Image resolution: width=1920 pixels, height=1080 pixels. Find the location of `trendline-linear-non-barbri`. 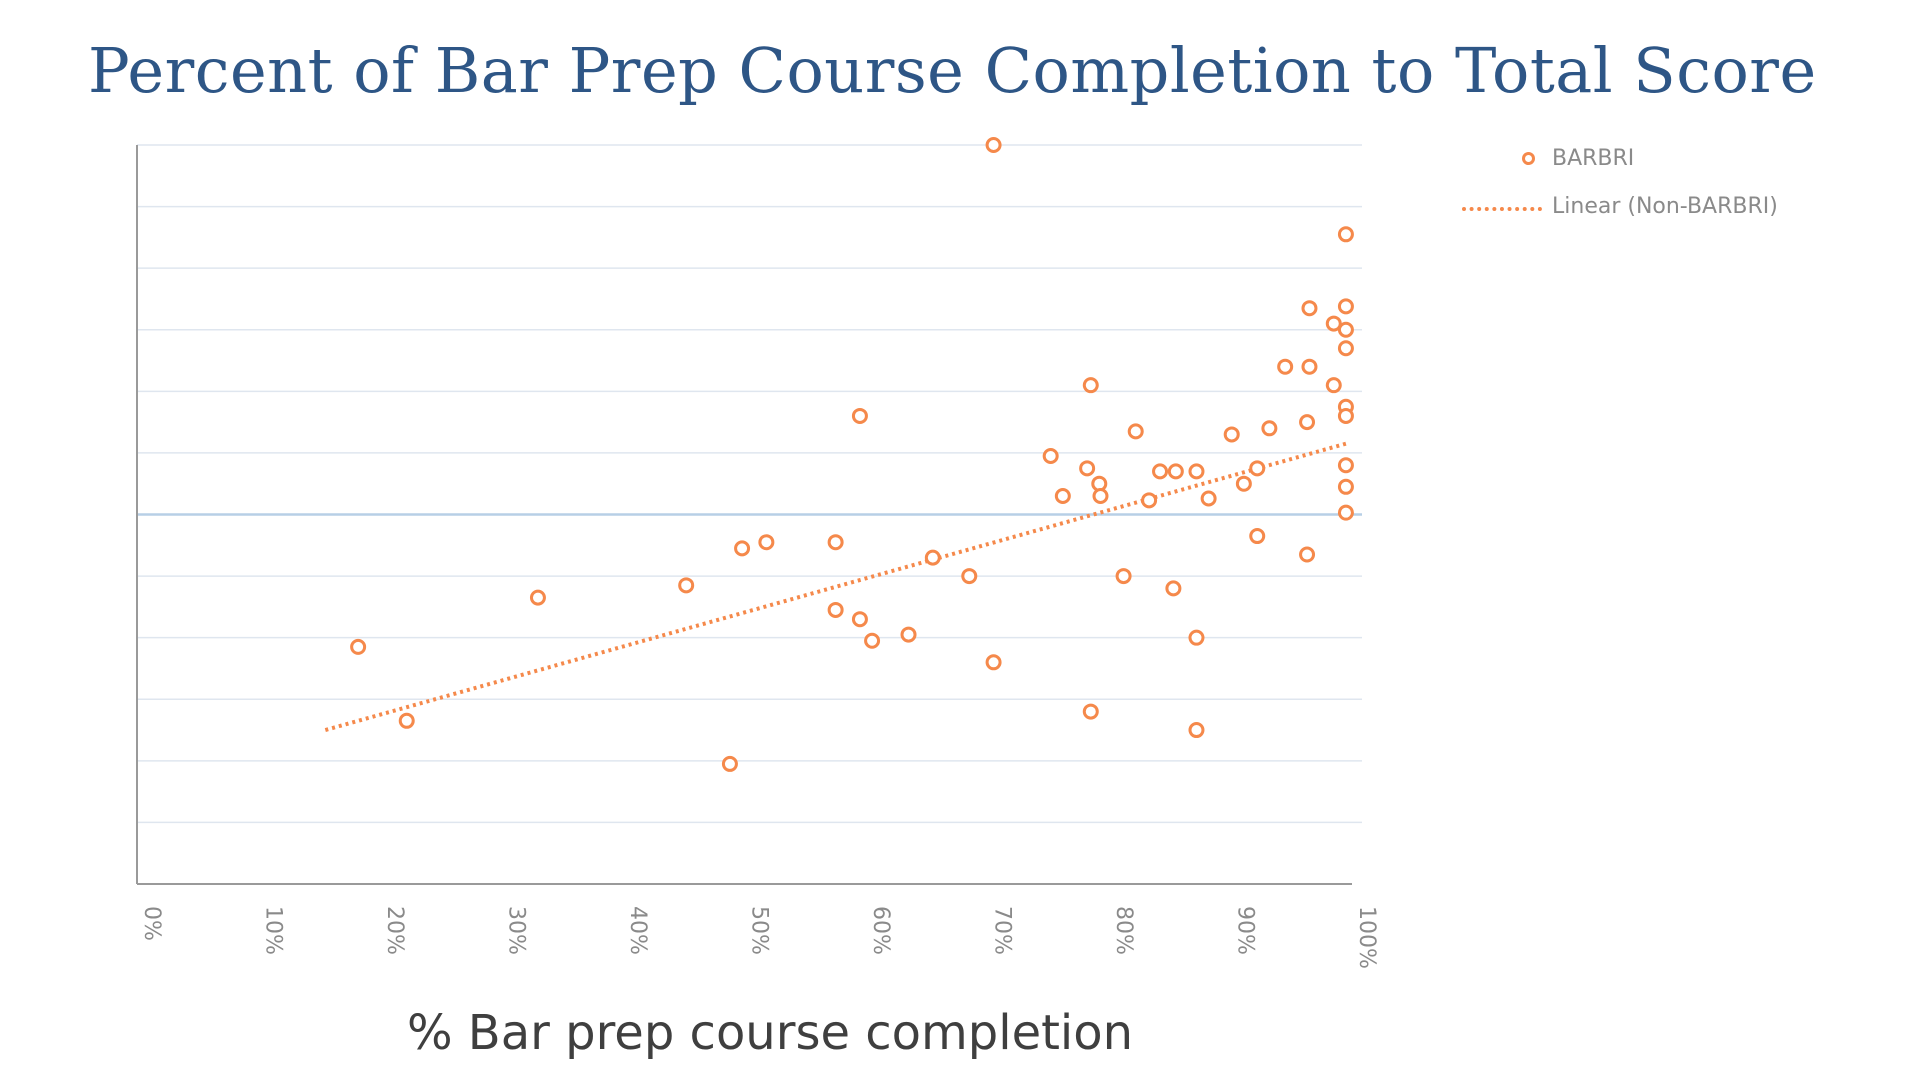

trendline-linear-non-barbri is located at coordinates (835, 586).